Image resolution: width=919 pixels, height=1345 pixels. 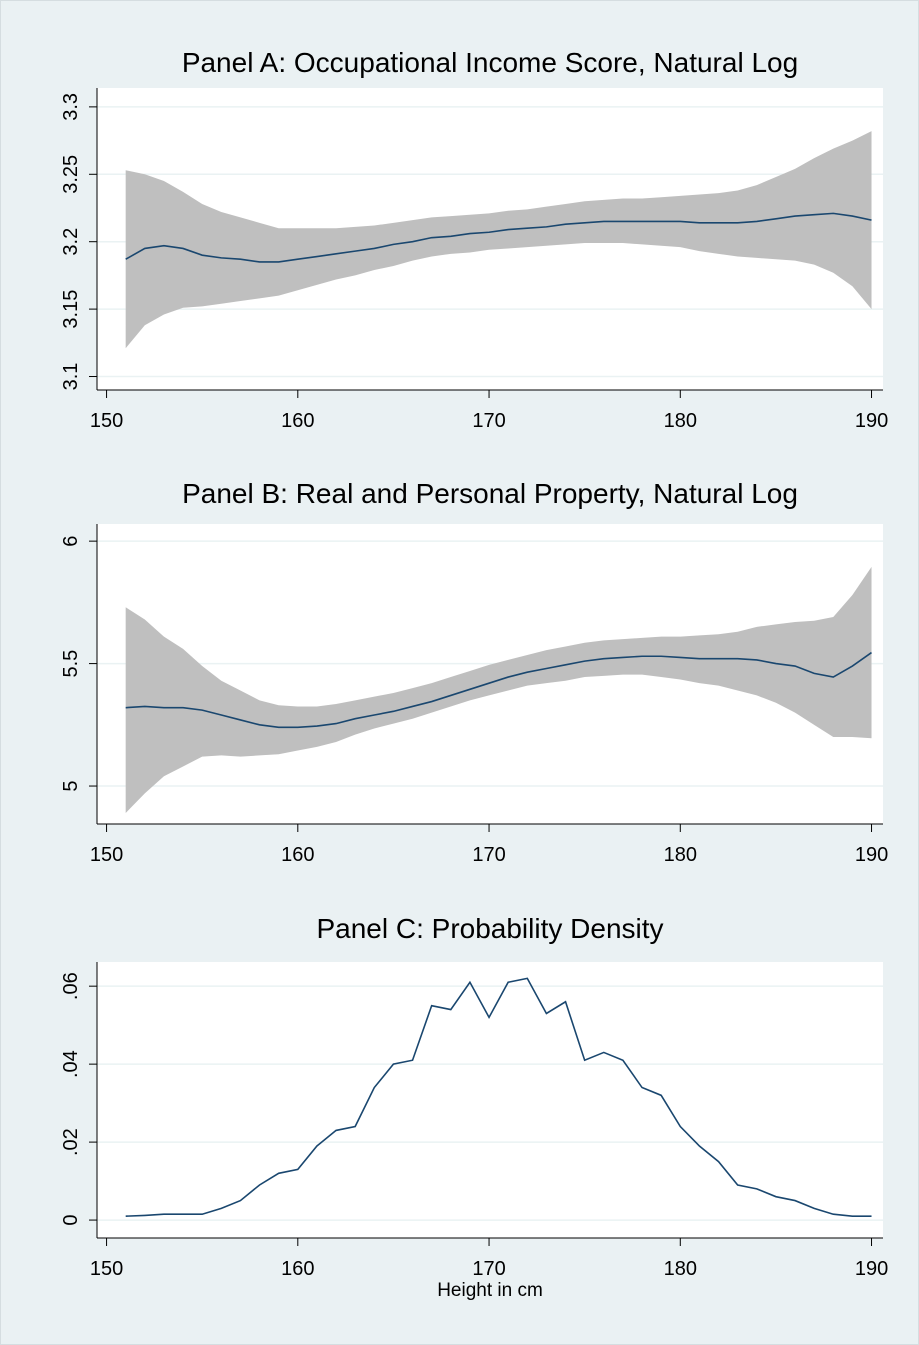 I want to click on y-tick-label: .02, so click(x=71, y=1142).